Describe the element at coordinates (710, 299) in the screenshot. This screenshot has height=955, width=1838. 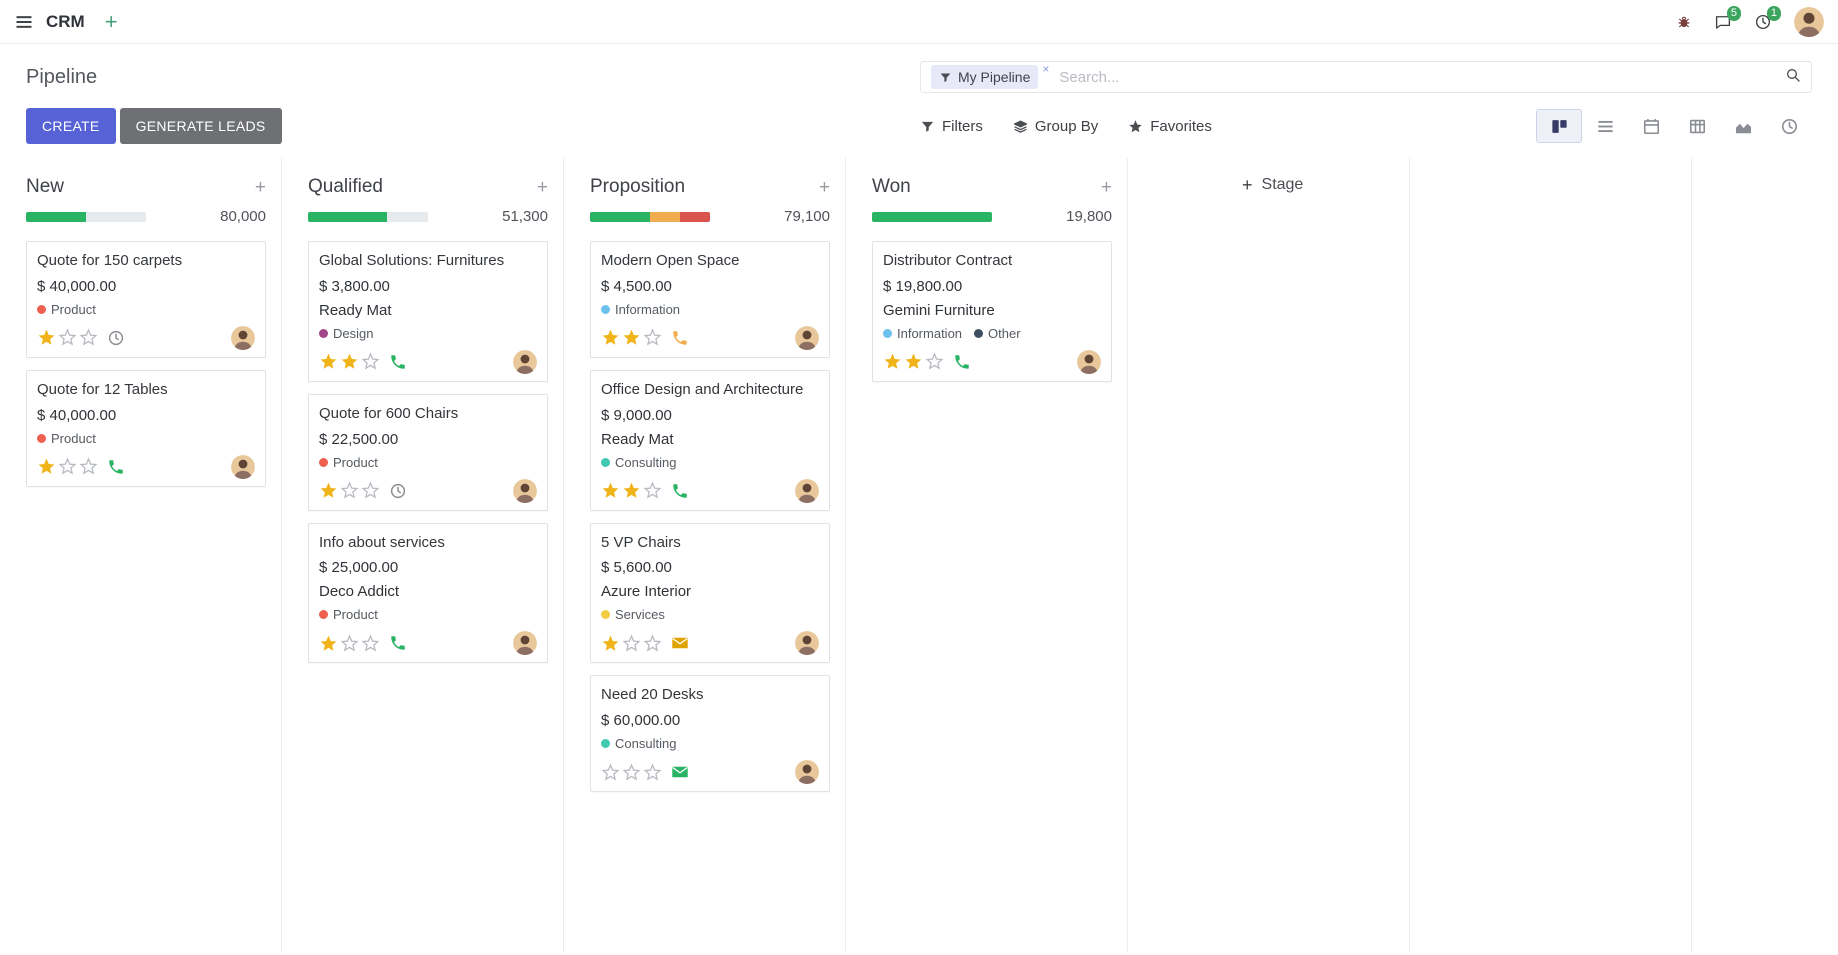
I see `kanban-card: Modern Open Space $ 4,500.00 Information` at that location.